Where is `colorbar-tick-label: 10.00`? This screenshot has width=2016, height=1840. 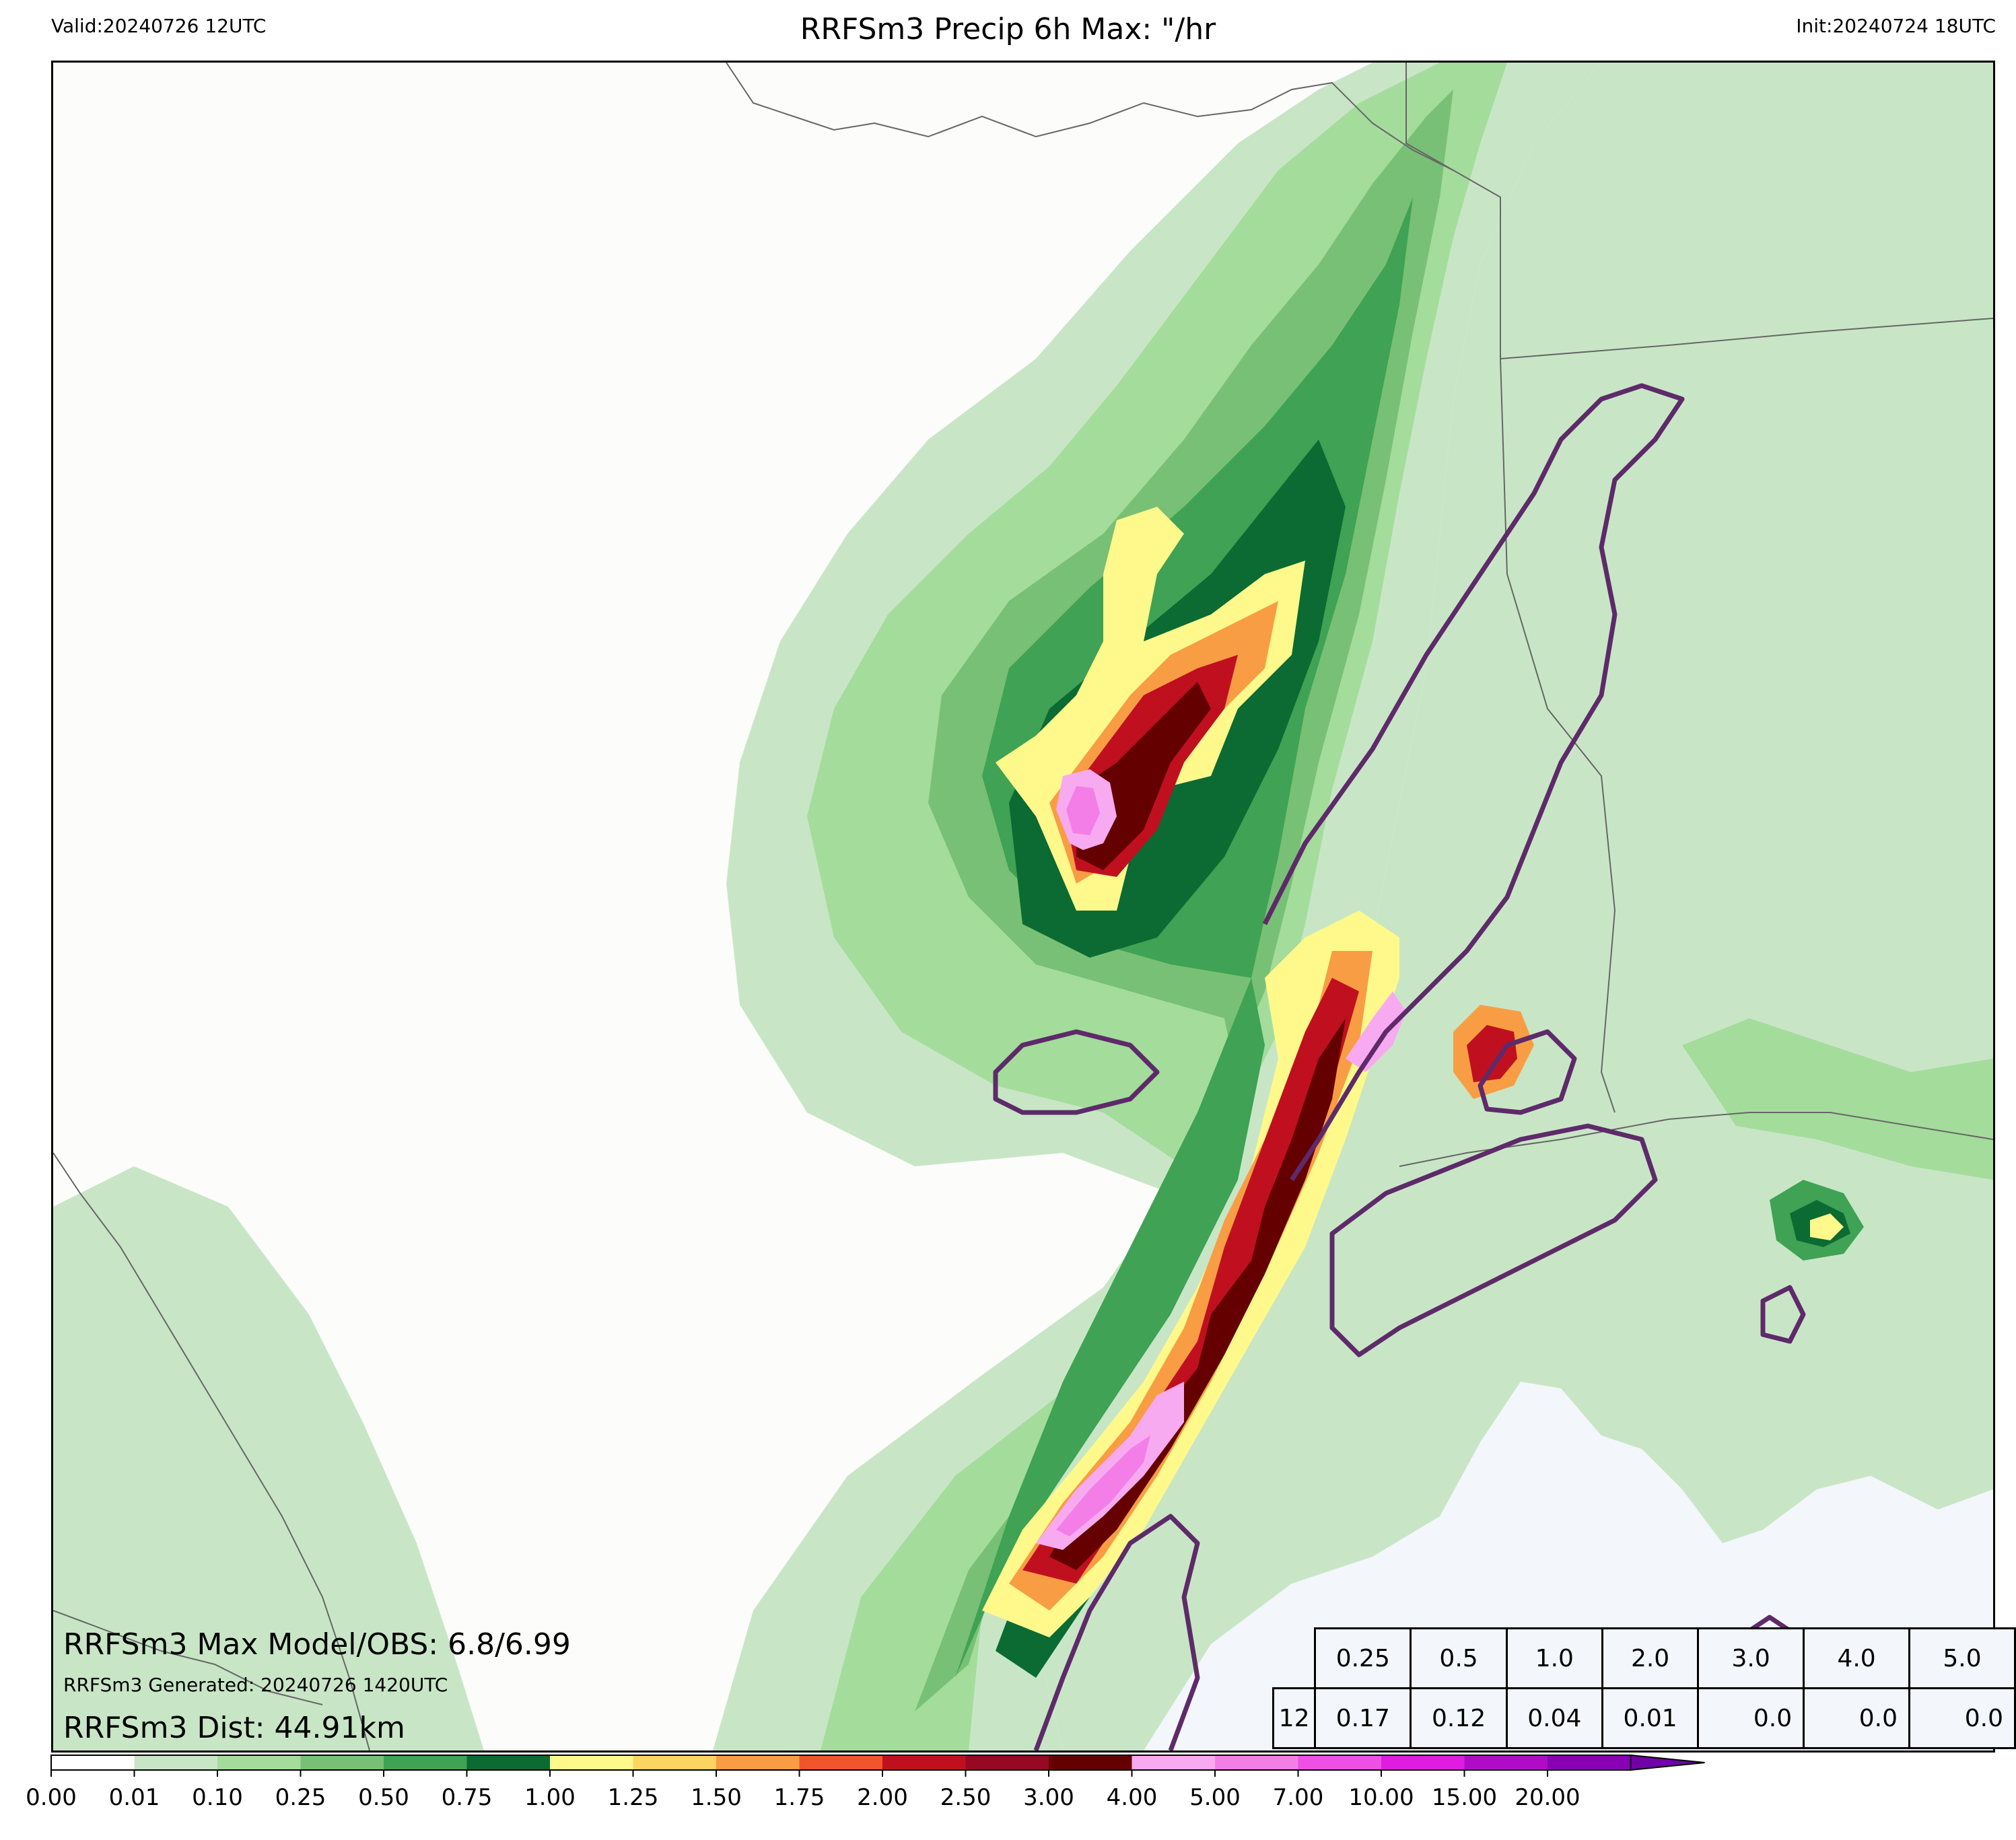
colorbar-tick-label: 10.00 is located at coordinates (1381, 1797).